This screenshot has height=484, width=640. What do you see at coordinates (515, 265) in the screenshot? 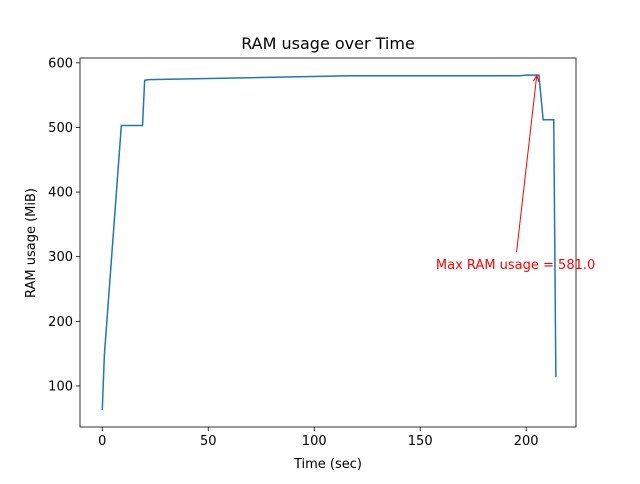
I see `annotation-text: Max RAM usage = 581.0` at bounding box center [515, 265].